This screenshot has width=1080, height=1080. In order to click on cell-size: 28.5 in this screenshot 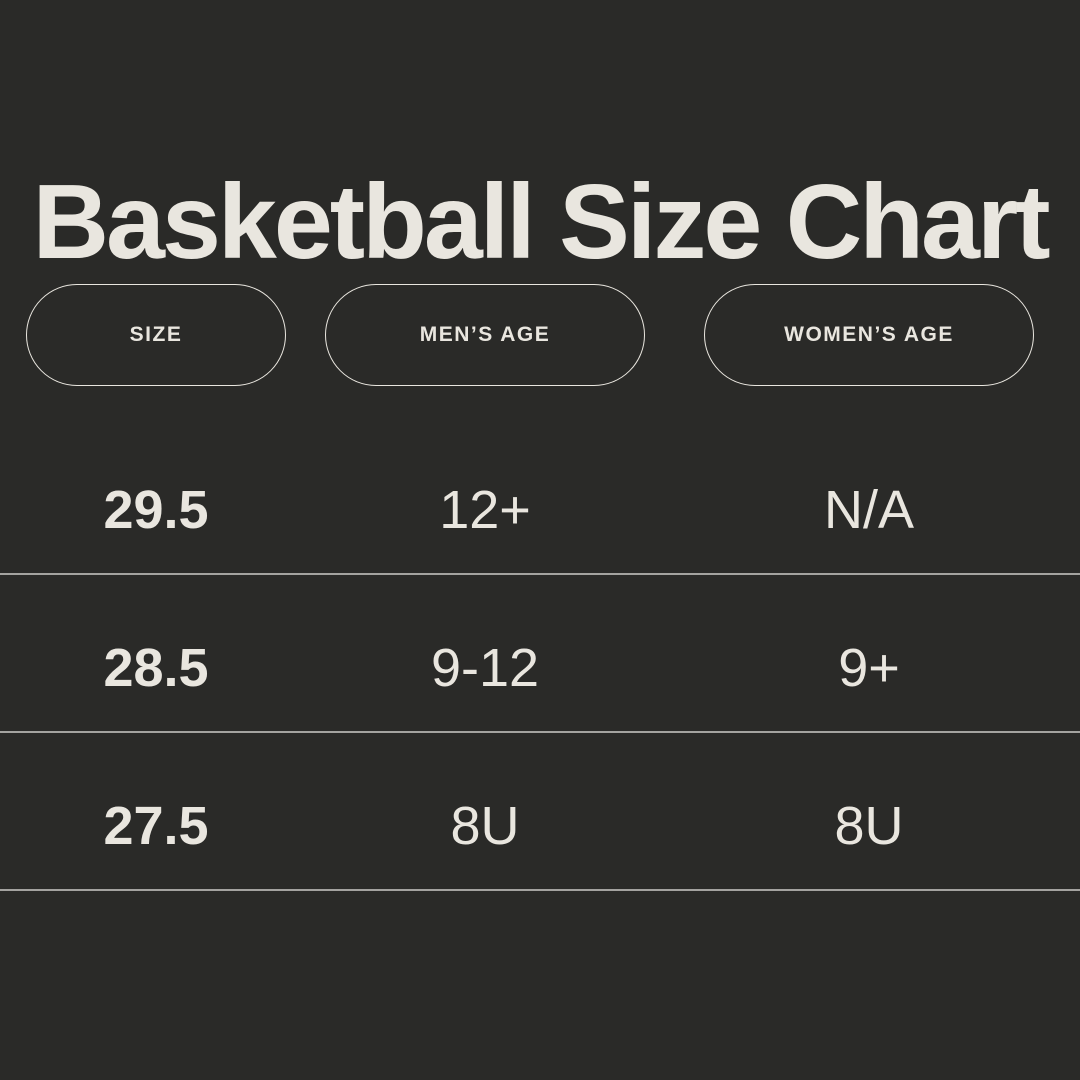, I will do `click(156, 668)`.